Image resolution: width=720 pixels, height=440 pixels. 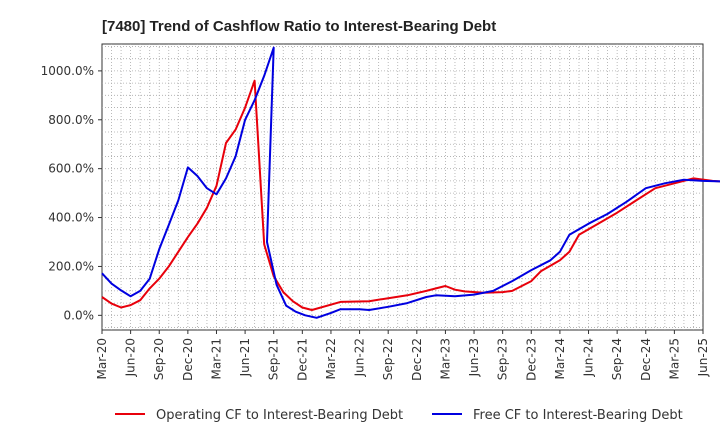 What do you see at coordinates (188, 359) in the screenshot?
I see `x-tick-label: Dec-20` at bounding box center [188, 359].